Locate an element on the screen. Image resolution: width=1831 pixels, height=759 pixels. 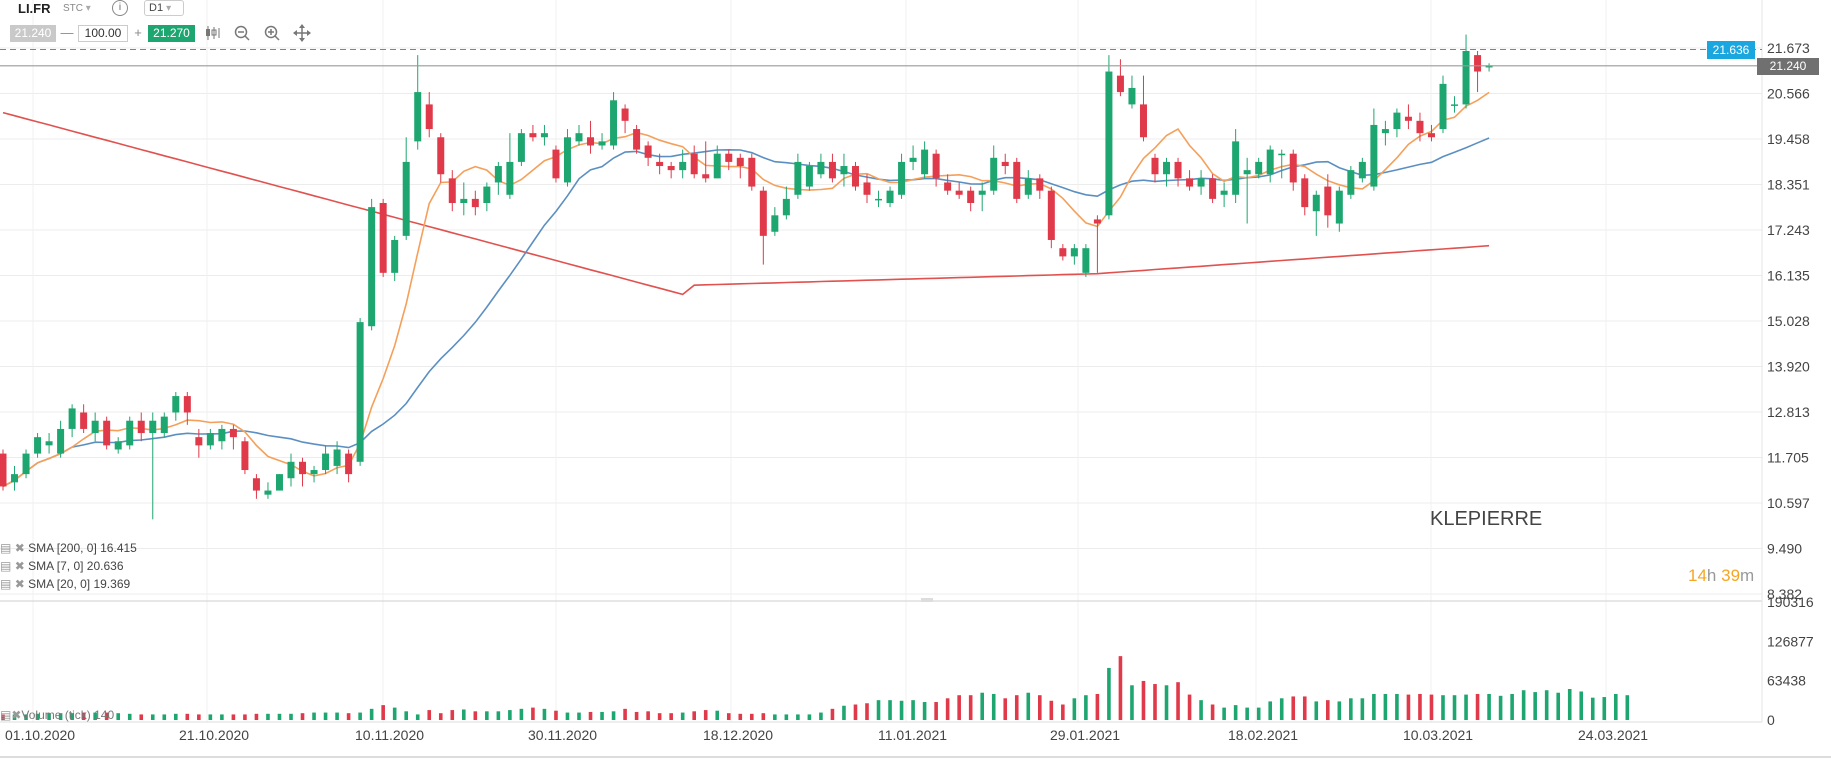
info-icon: i is located at coordinates (120, 8).